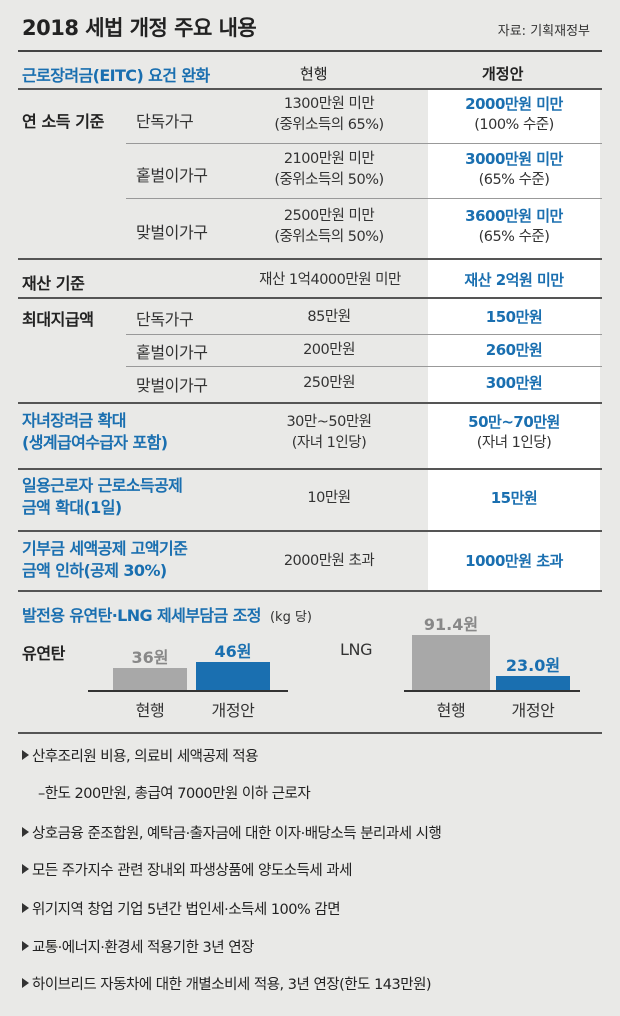 Image resolution: width=620 pixels, height=1016 pixels. What do you see at coordinates (150, 679) in the screenshot?
I see `bar-coal-current` at bounding box center [150, 679].